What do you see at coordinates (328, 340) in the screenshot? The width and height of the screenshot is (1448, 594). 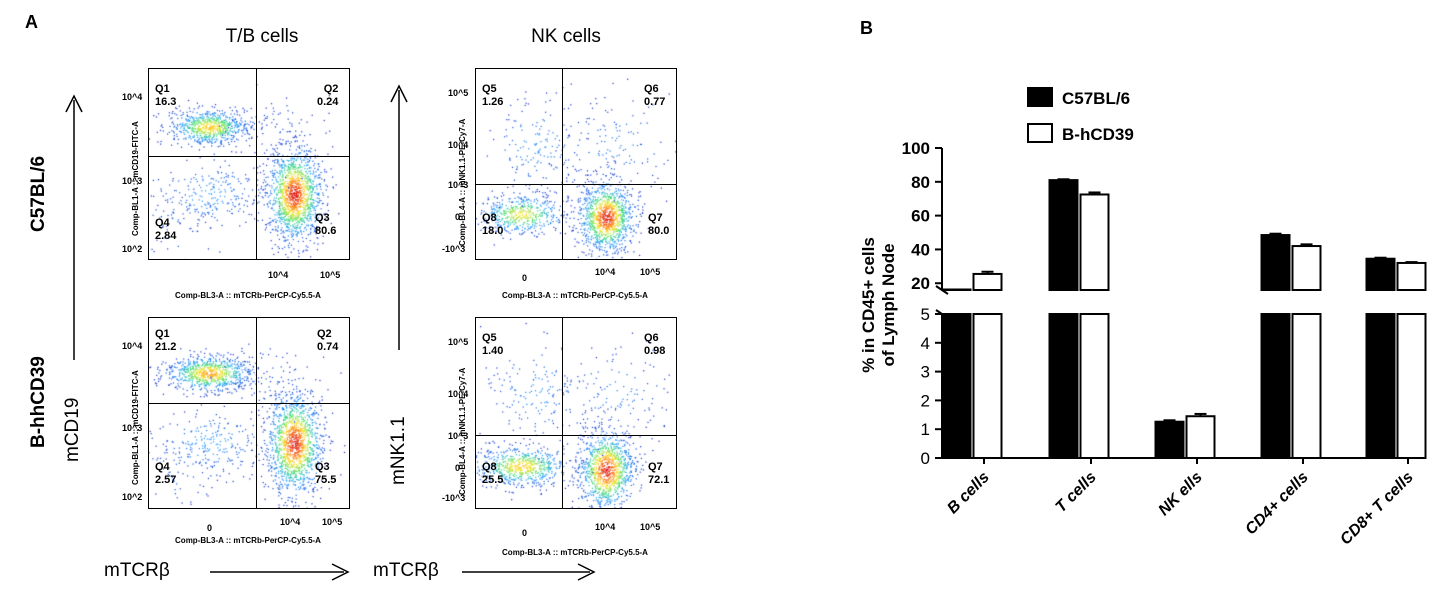 I see `quadrant-label: Q2 0.74` at bounding box center [328, 340].